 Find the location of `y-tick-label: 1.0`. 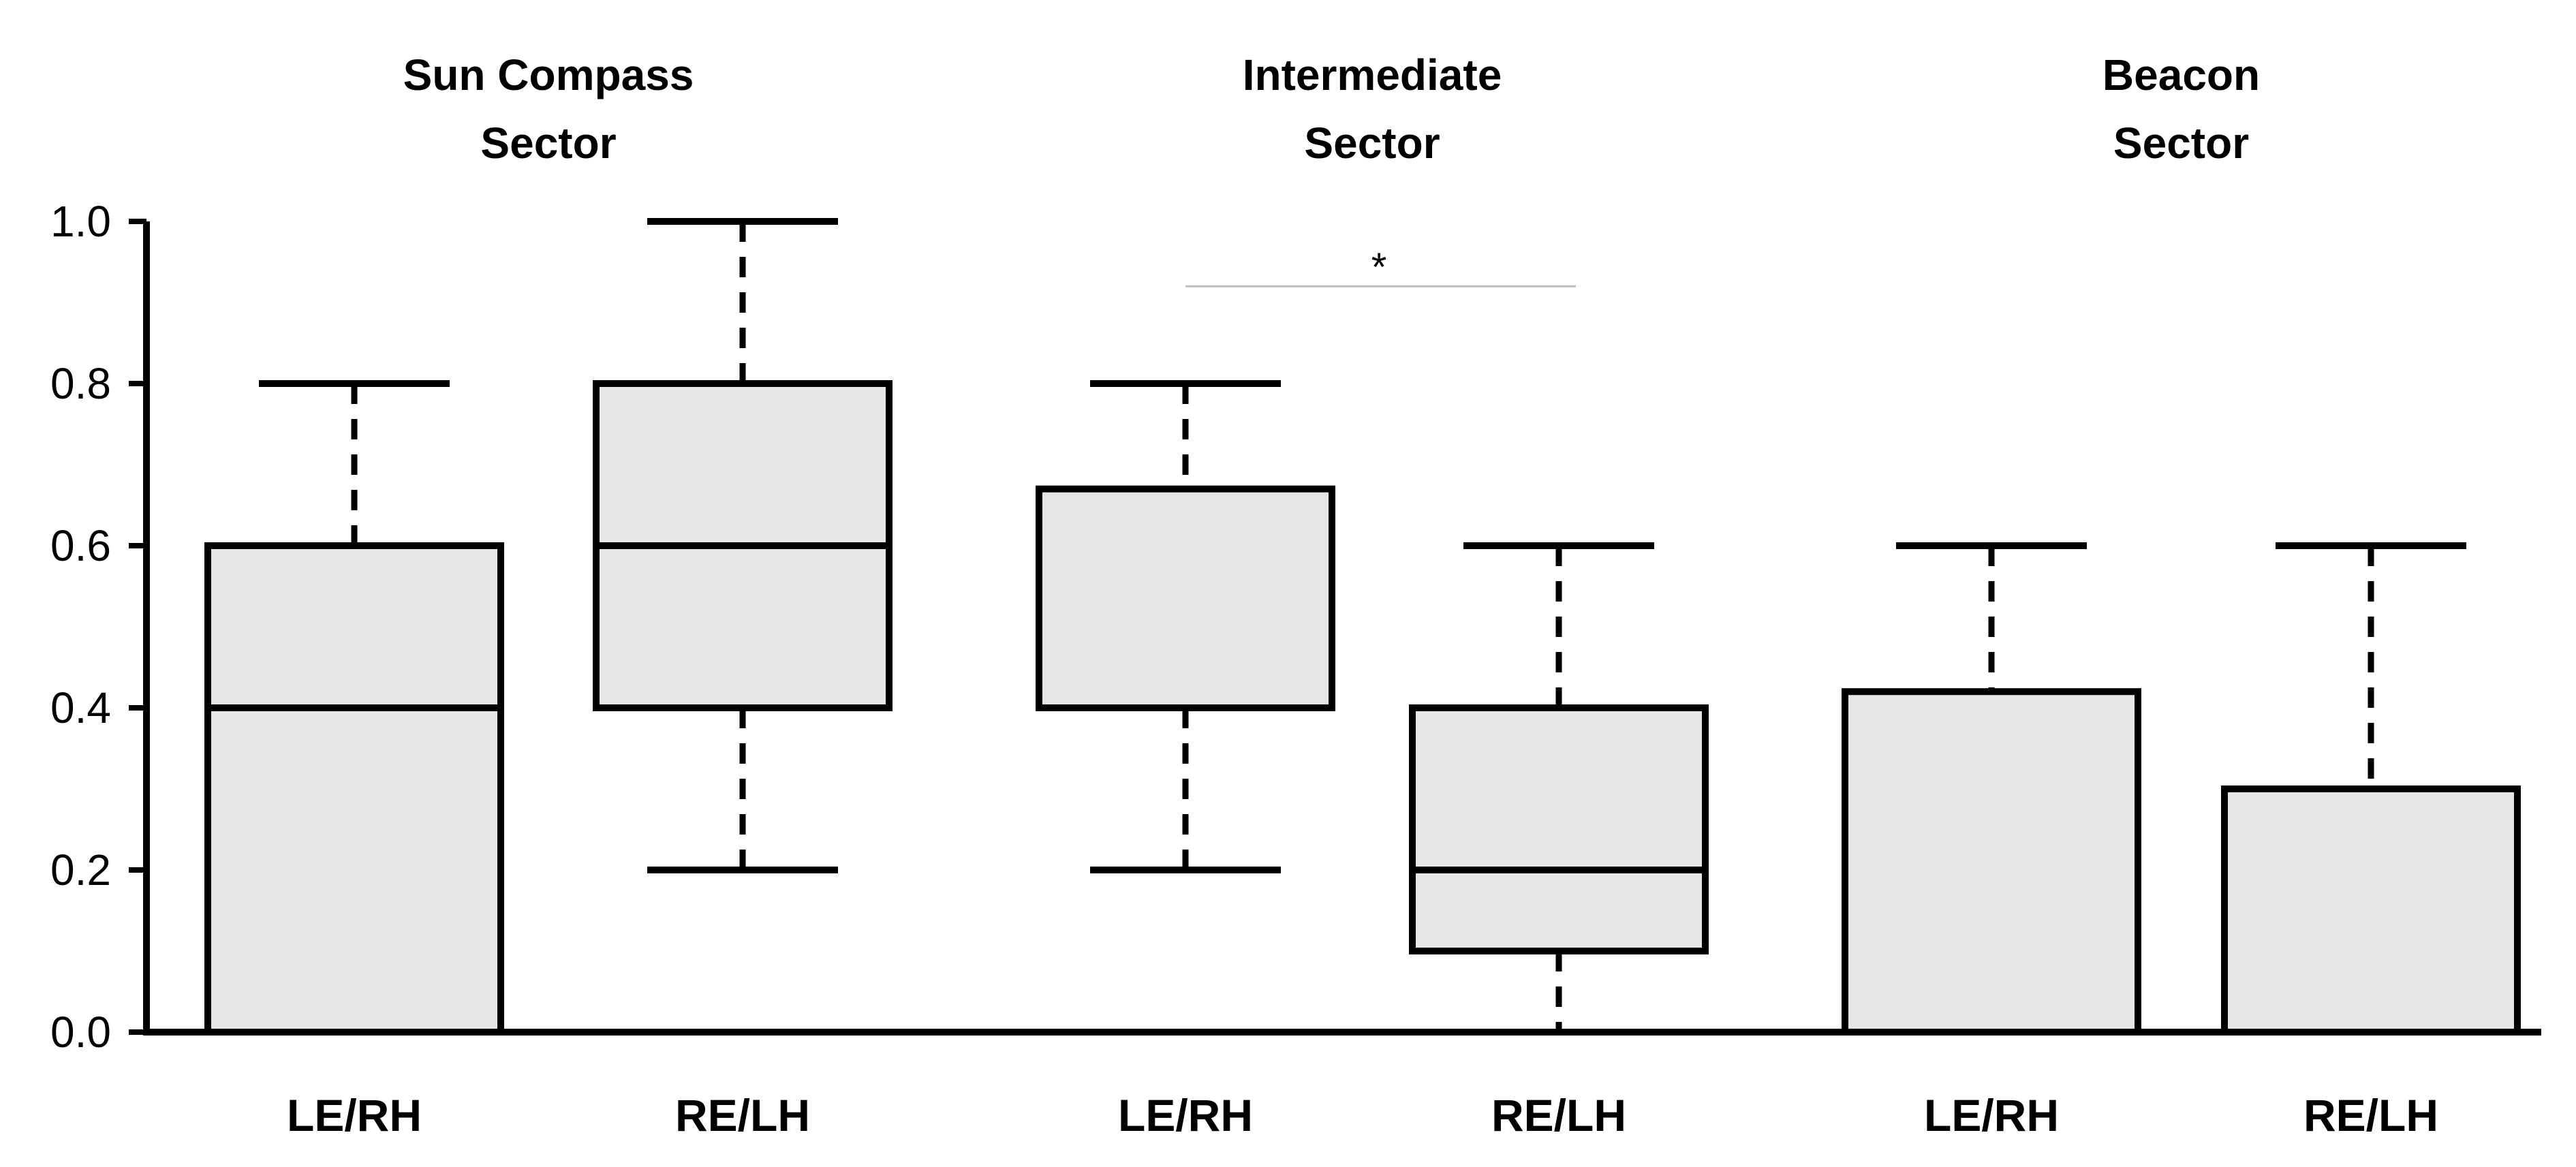

y-tick-label: 1.0 is located at coordinates (80, 221).